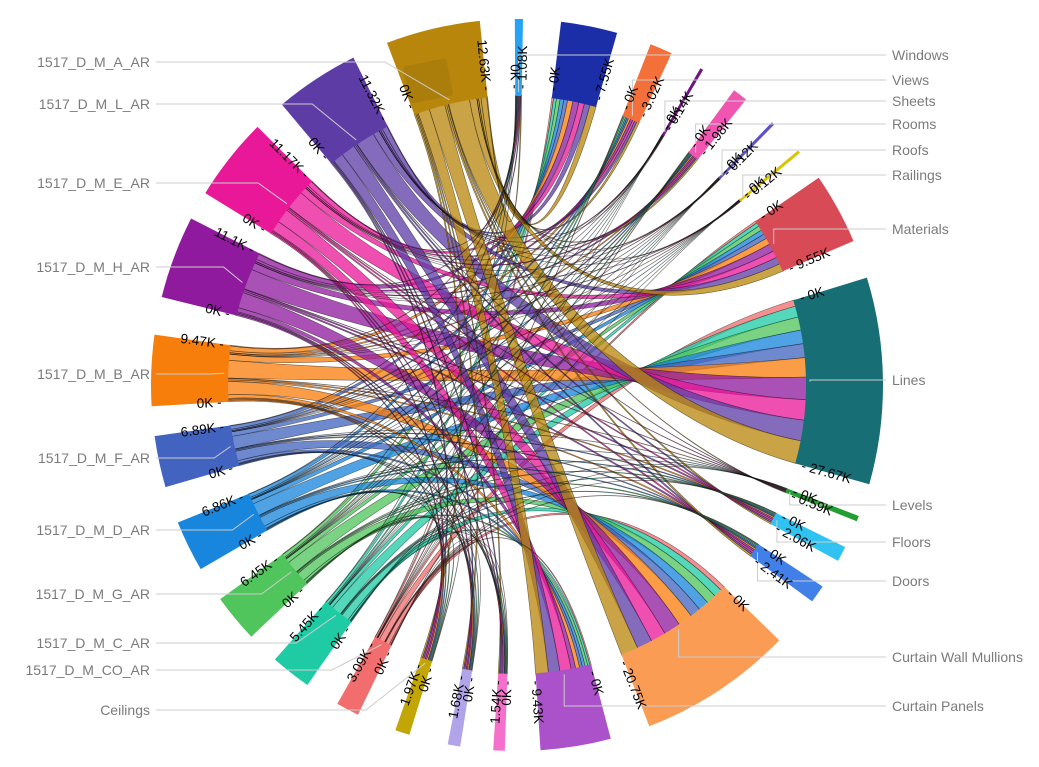  What do you see at coordinates (484, 65) in the screenshot?
I see `svg-text: 12.63K -` at bounding box center [484, 65].